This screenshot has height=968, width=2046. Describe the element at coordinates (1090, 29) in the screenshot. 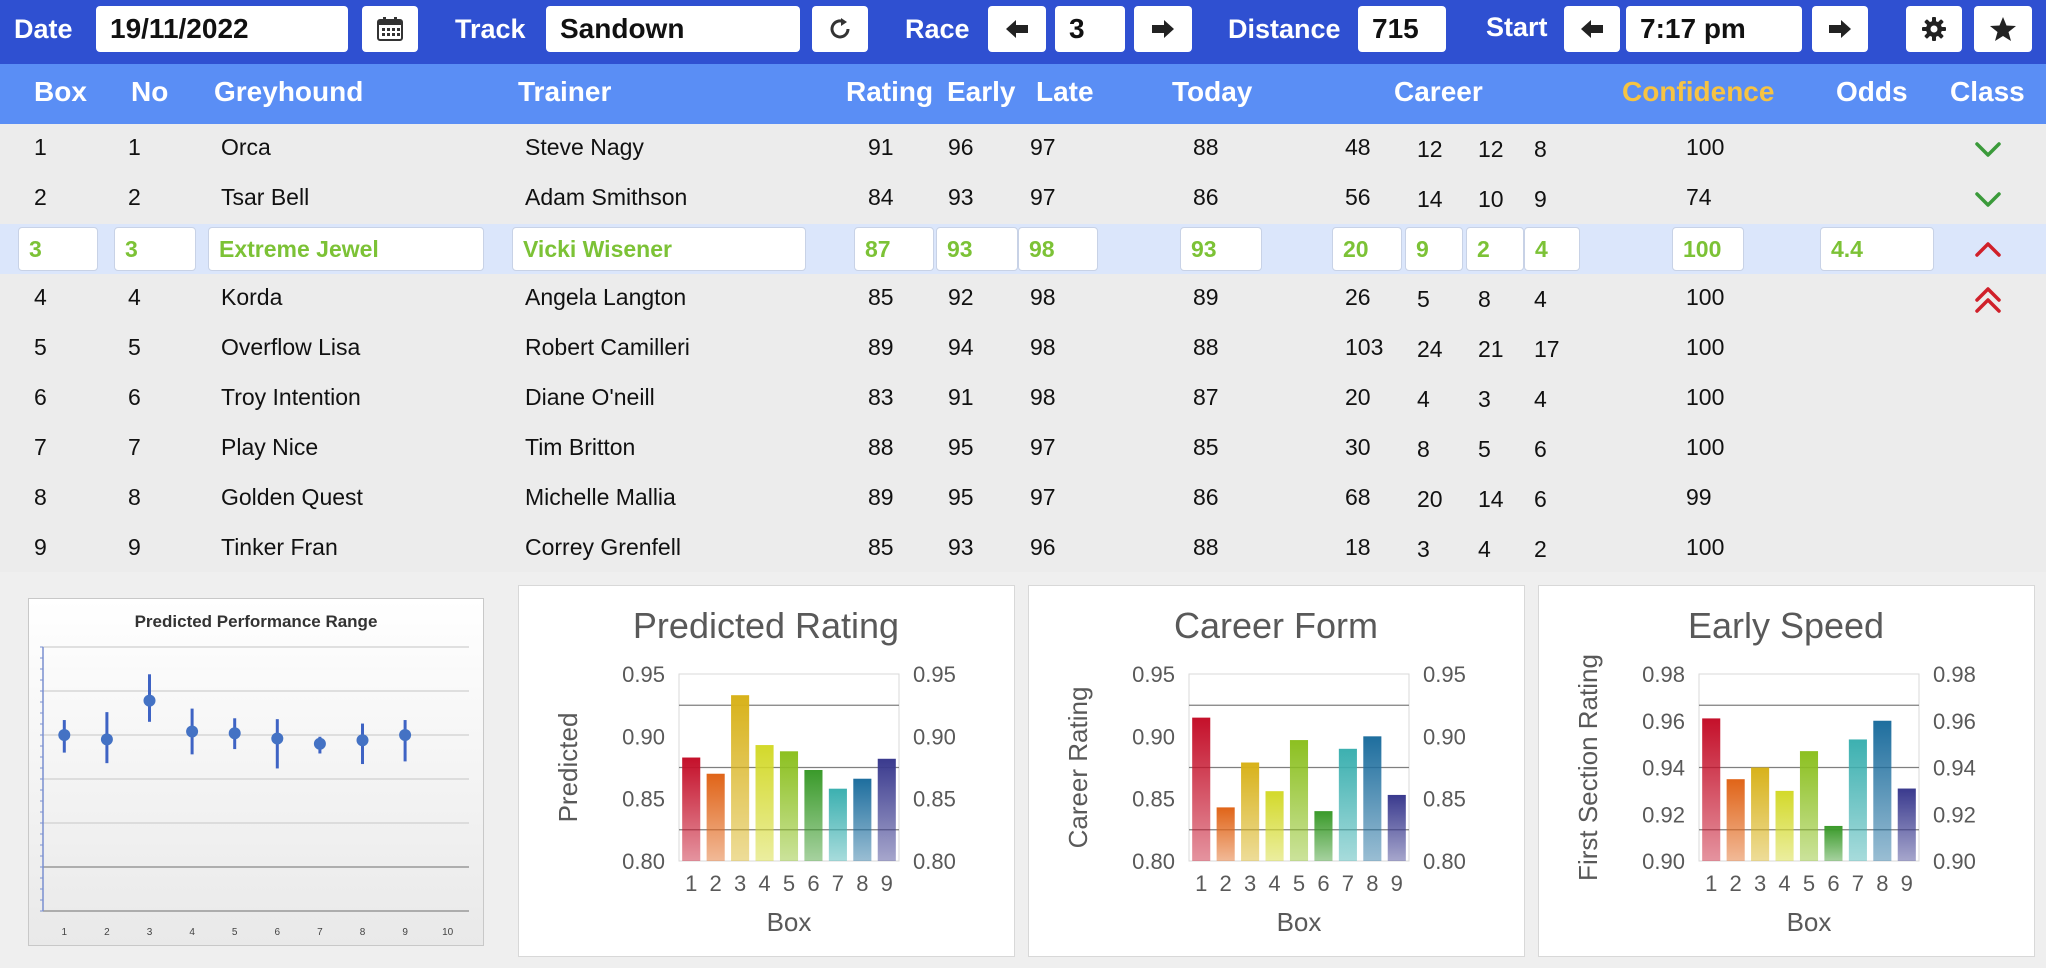

I see `race-field: 3` at that location.